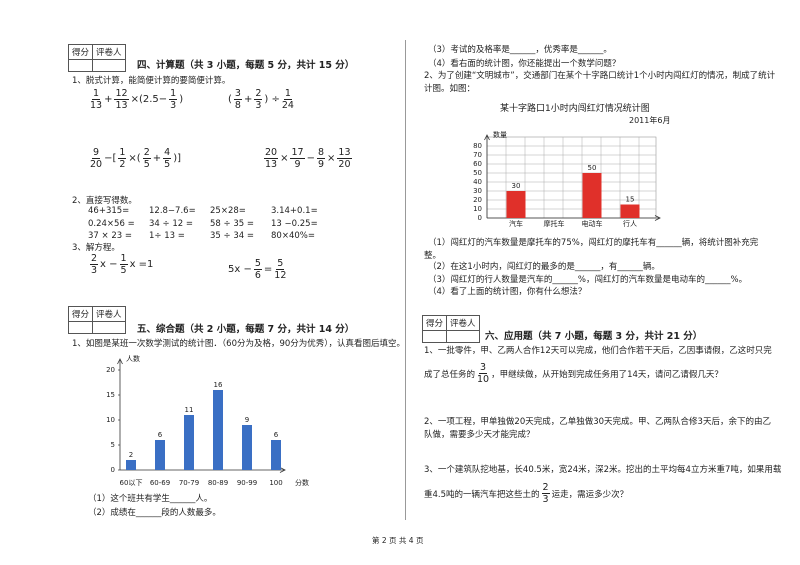 The height and width of the screenshot is (565, 800). Describe the element at coordinates (434, 323) in the screenshot. I see `score-label: 得分` at that location.